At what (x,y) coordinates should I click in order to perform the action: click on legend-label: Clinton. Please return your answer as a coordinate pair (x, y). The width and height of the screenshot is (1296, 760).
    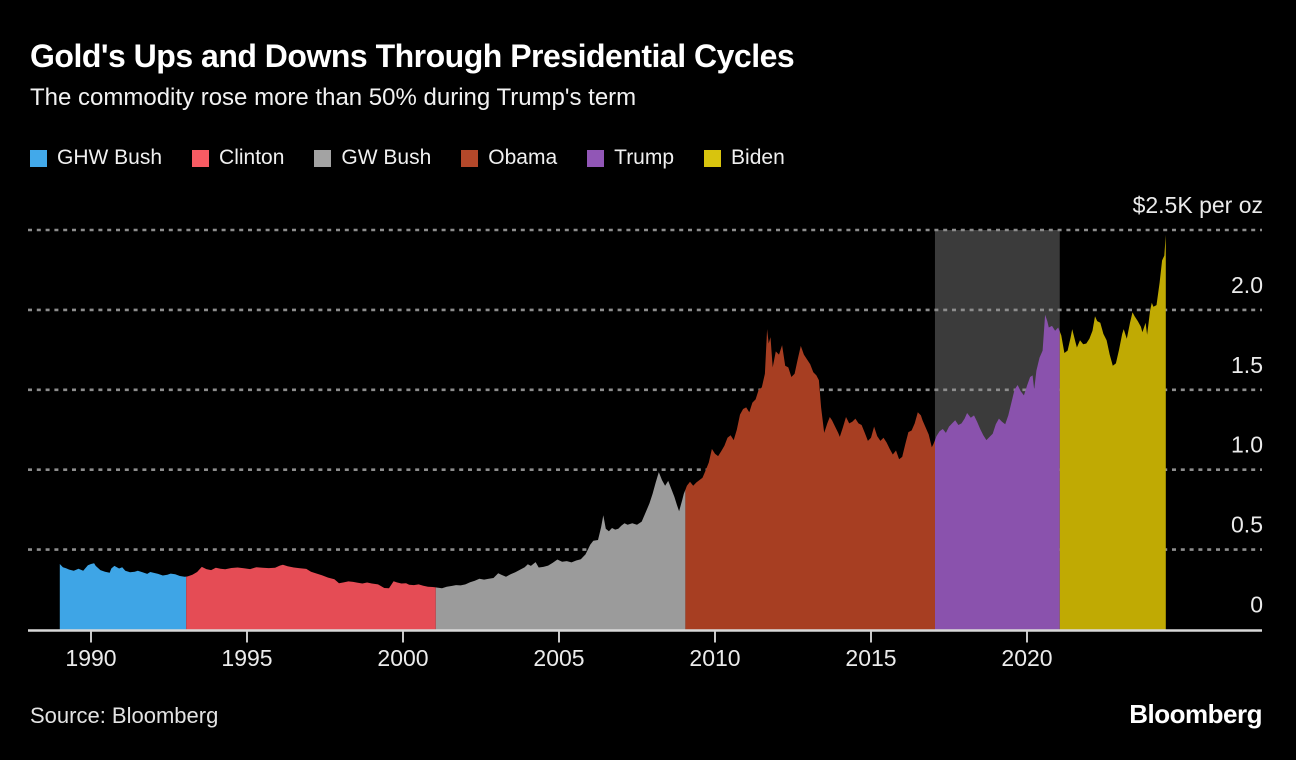
    Looking at the image, I should click on (252, 157).